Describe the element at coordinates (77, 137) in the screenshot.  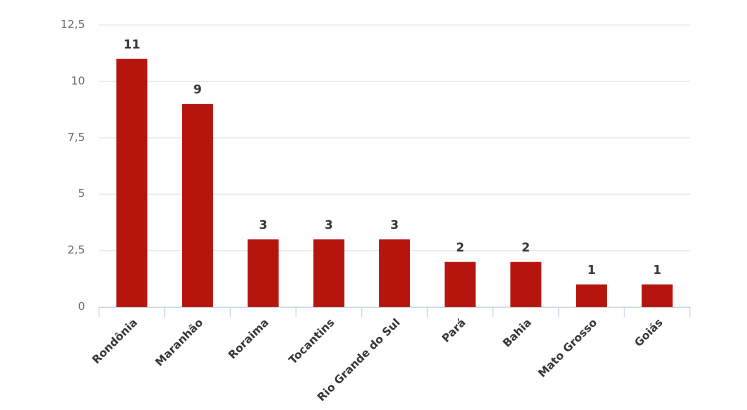
I see `y-tick-label: 7,5` at that location.